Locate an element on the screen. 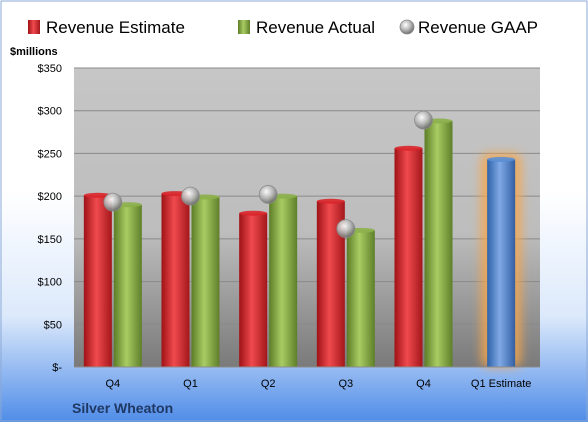  x-tick-label: Q2 is located at coordinates (268, 384).